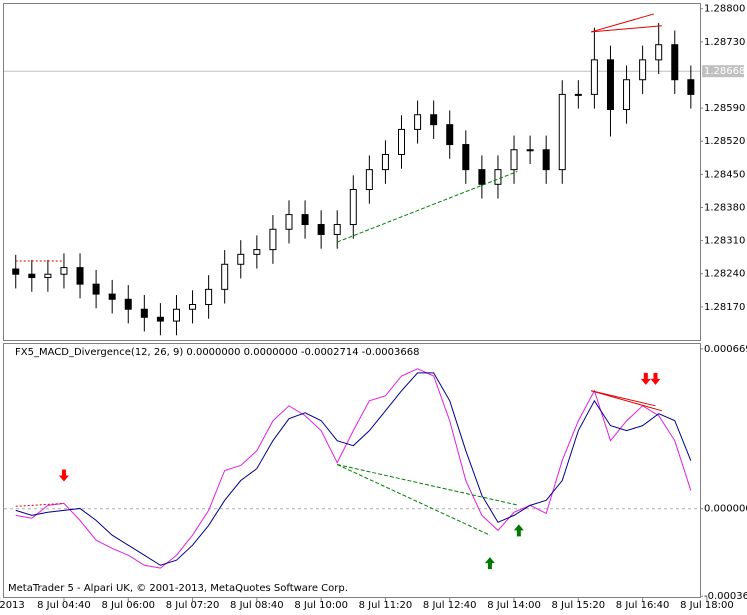  Describe the element at coordinates (724, 108) in the screenshot. I see `y-tick-label: 1.28590` at that location.